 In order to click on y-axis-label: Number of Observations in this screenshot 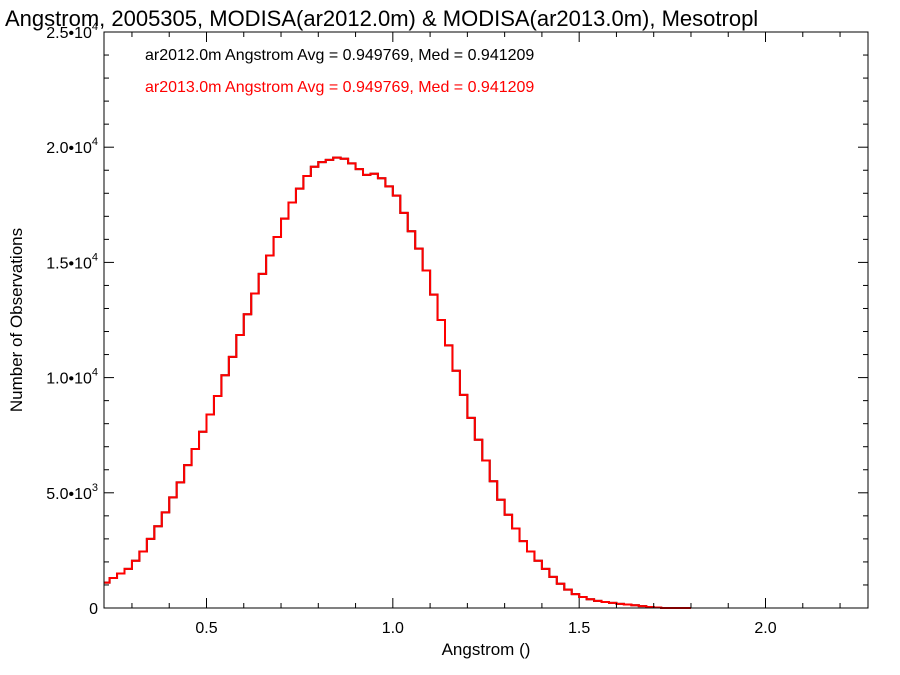, I will do `click(16, 320)`.